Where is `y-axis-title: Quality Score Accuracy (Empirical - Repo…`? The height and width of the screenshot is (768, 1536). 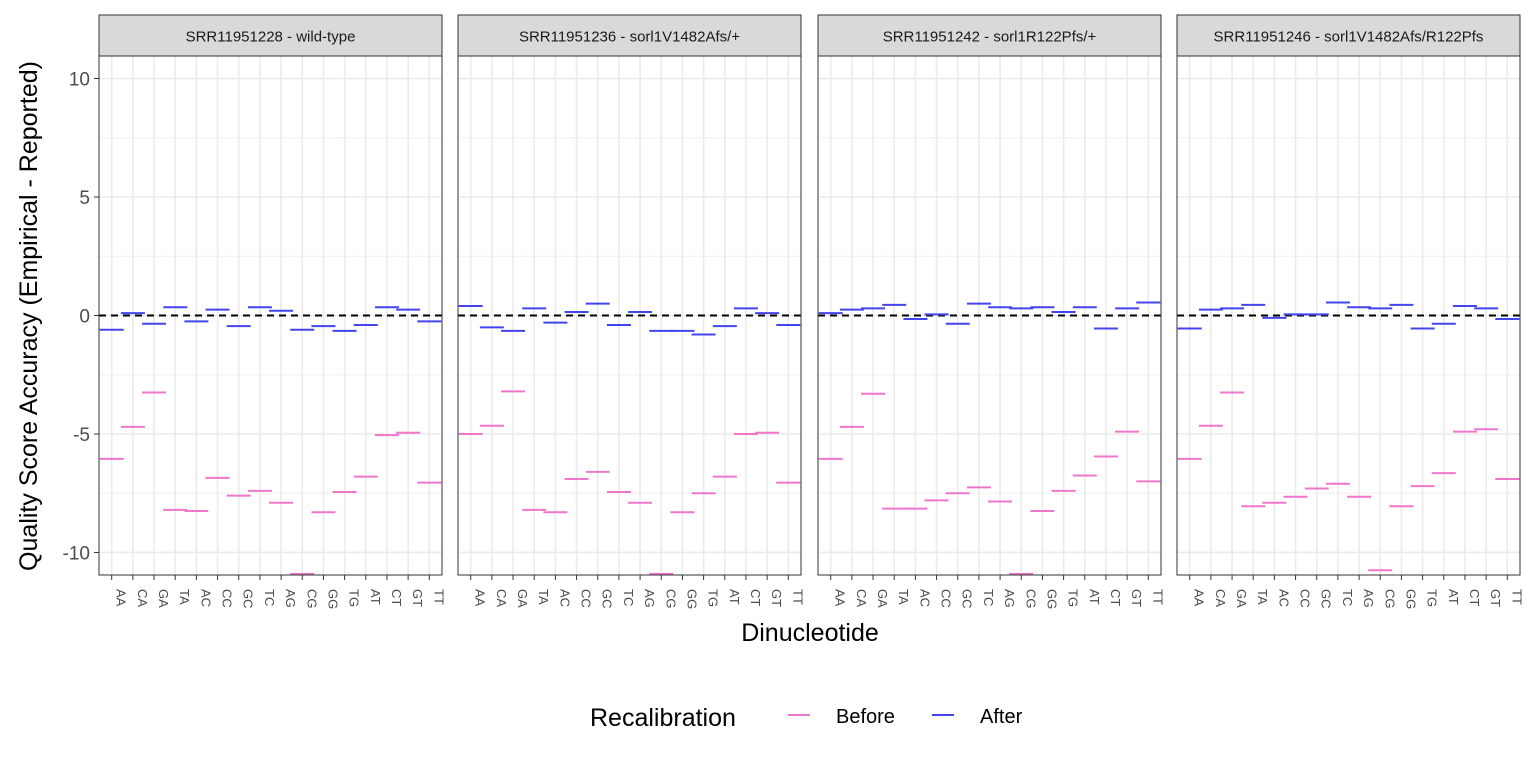
y-axis-title: Quality Score Accuracy (Empirical - Repo… is located at coordinates (29, 316).